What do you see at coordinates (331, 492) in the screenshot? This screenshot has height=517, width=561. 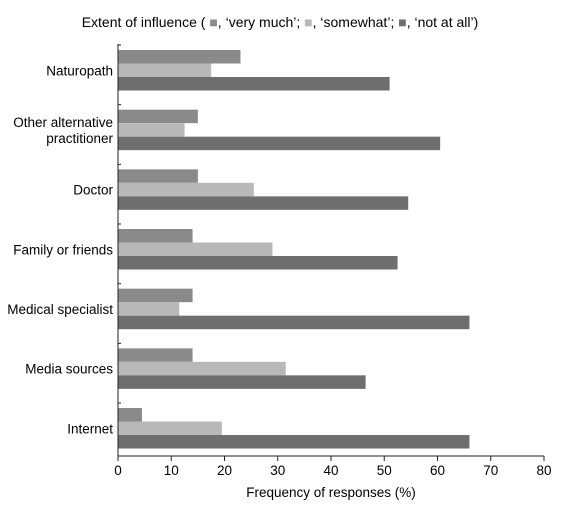 I see `x-axis-label: Frequency of responses (%)` at bounding box center [331, 492].